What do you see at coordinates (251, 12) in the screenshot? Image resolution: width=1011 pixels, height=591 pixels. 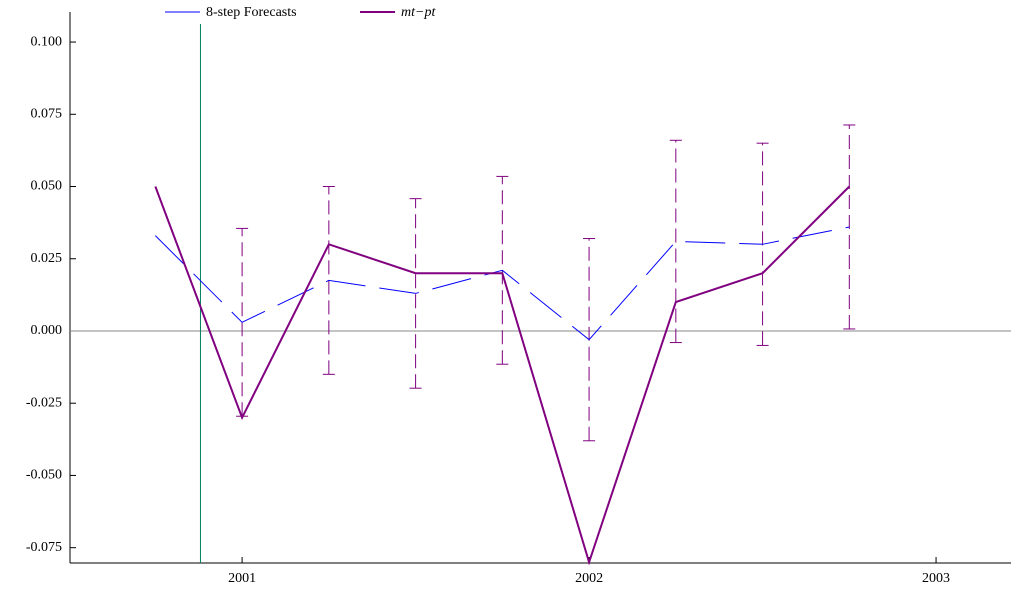 I see `legend-label: 8-step Forecasts` at bounding box center [251, 12].